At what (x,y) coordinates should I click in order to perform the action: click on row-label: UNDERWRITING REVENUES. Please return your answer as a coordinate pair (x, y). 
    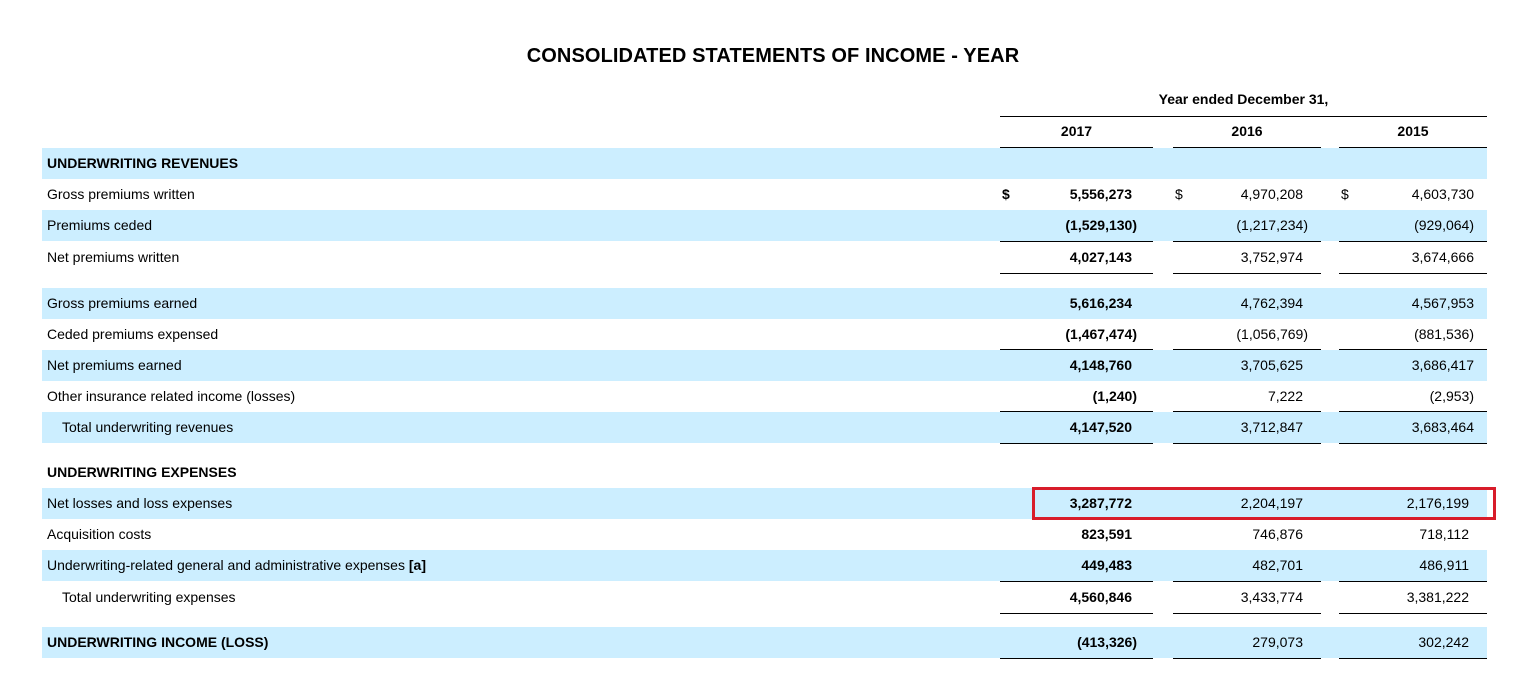
    Looking at the image, I should click on (143, 163).